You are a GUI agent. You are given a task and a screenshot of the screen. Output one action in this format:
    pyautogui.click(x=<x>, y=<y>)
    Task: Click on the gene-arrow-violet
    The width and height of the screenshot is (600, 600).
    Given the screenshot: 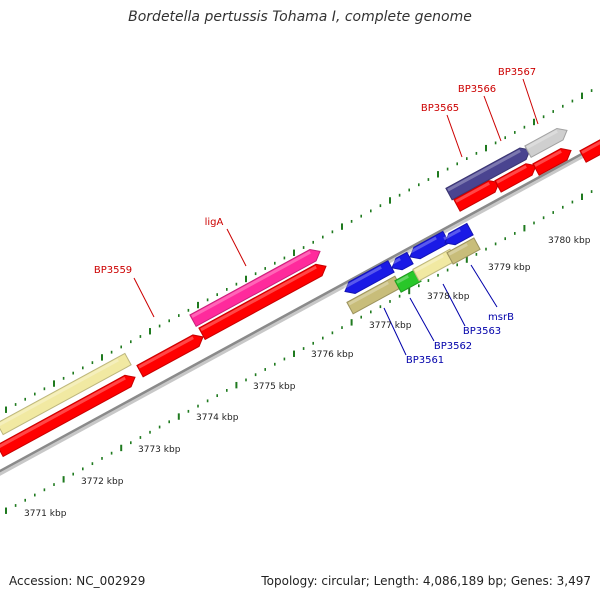 What is the action you would take?
    pyautogui.click(x=488, y=174)
    